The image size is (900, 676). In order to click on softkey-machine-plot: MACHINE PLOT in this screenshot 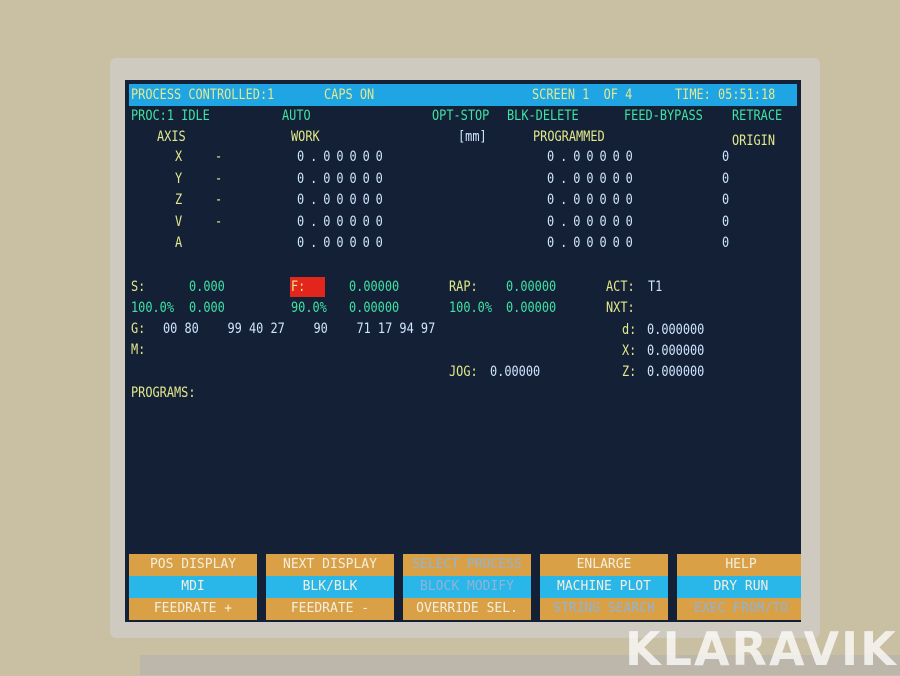, I will do `click(604, 587)`.